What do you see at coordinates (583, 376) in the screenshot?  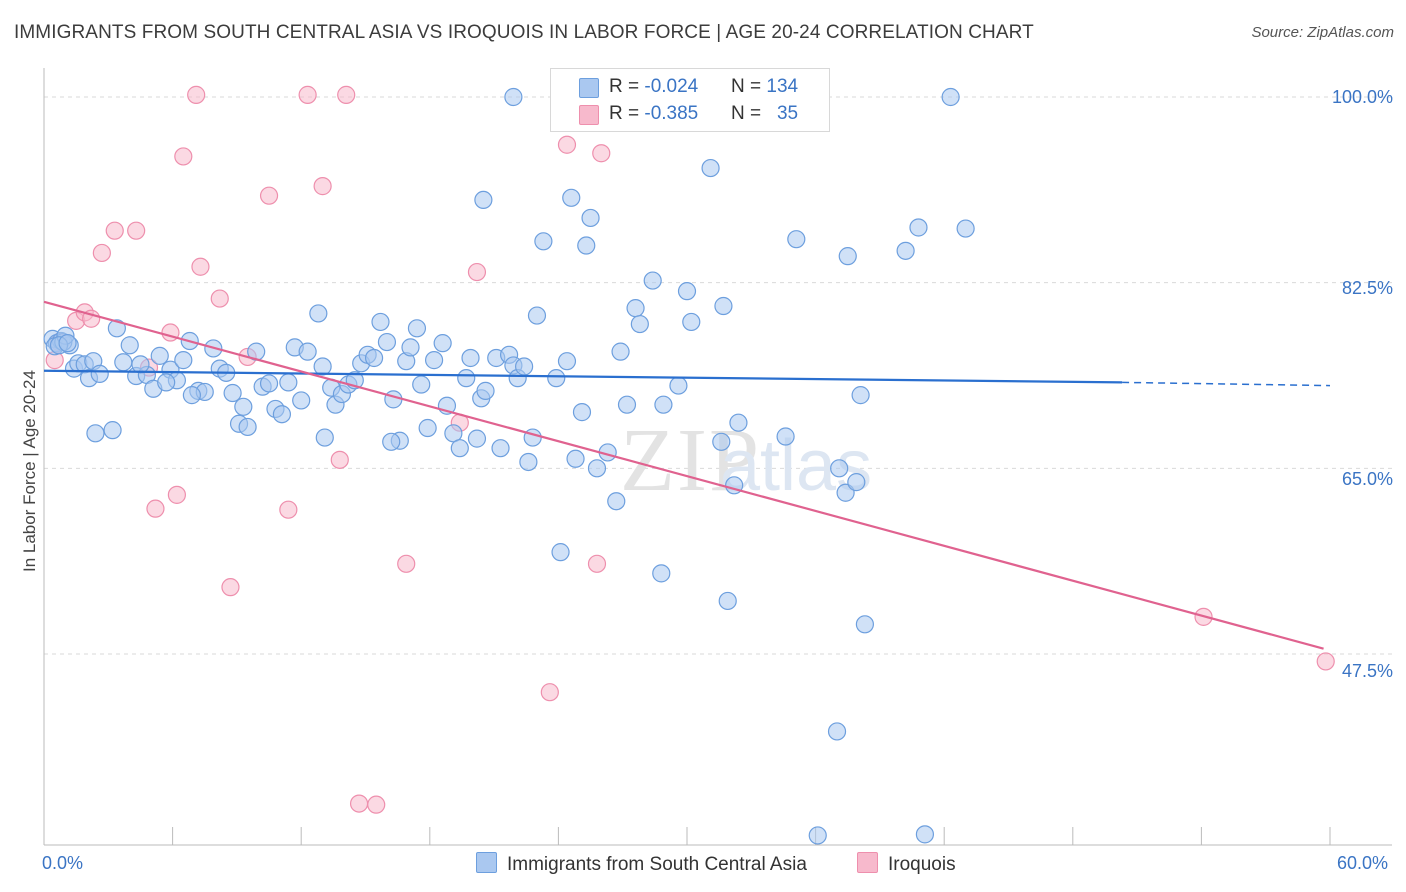 I see `blue-trend-line` at bounding box center [583, 376].